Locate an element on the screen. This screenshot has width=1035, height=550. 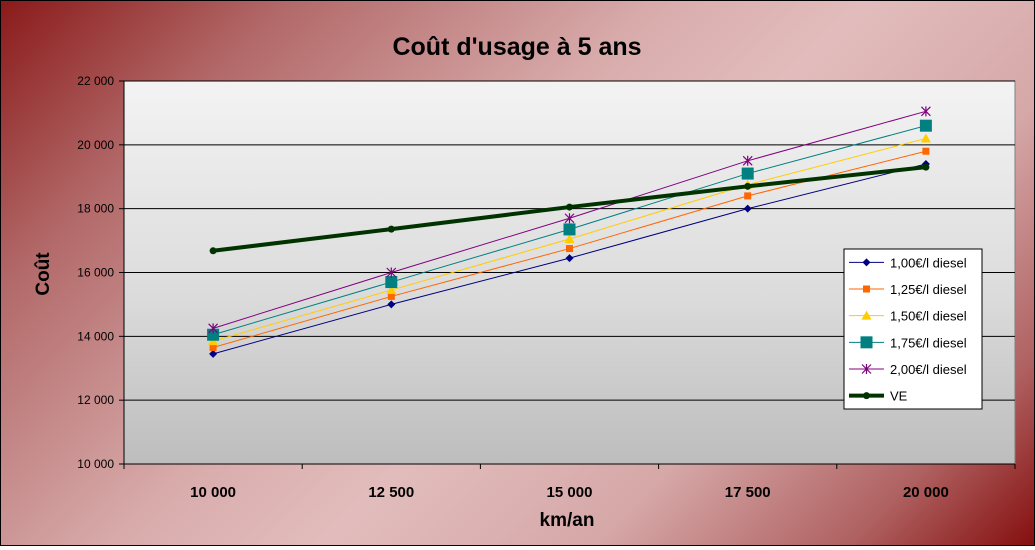
legend-item: VE is located at coordinates (878, 396).